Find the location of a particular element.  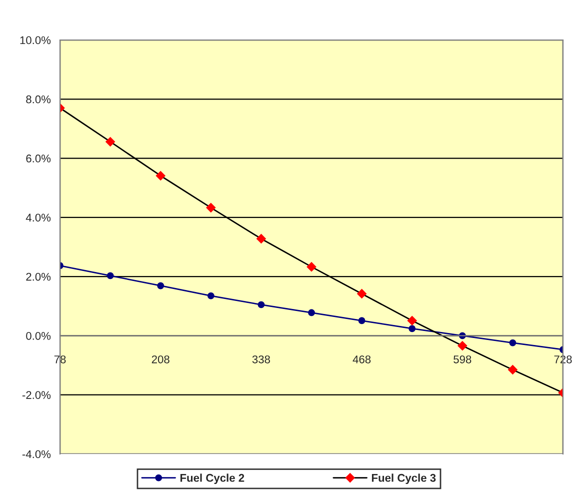

y-tick-label: 4.0% is located at coordinates (38, 218).